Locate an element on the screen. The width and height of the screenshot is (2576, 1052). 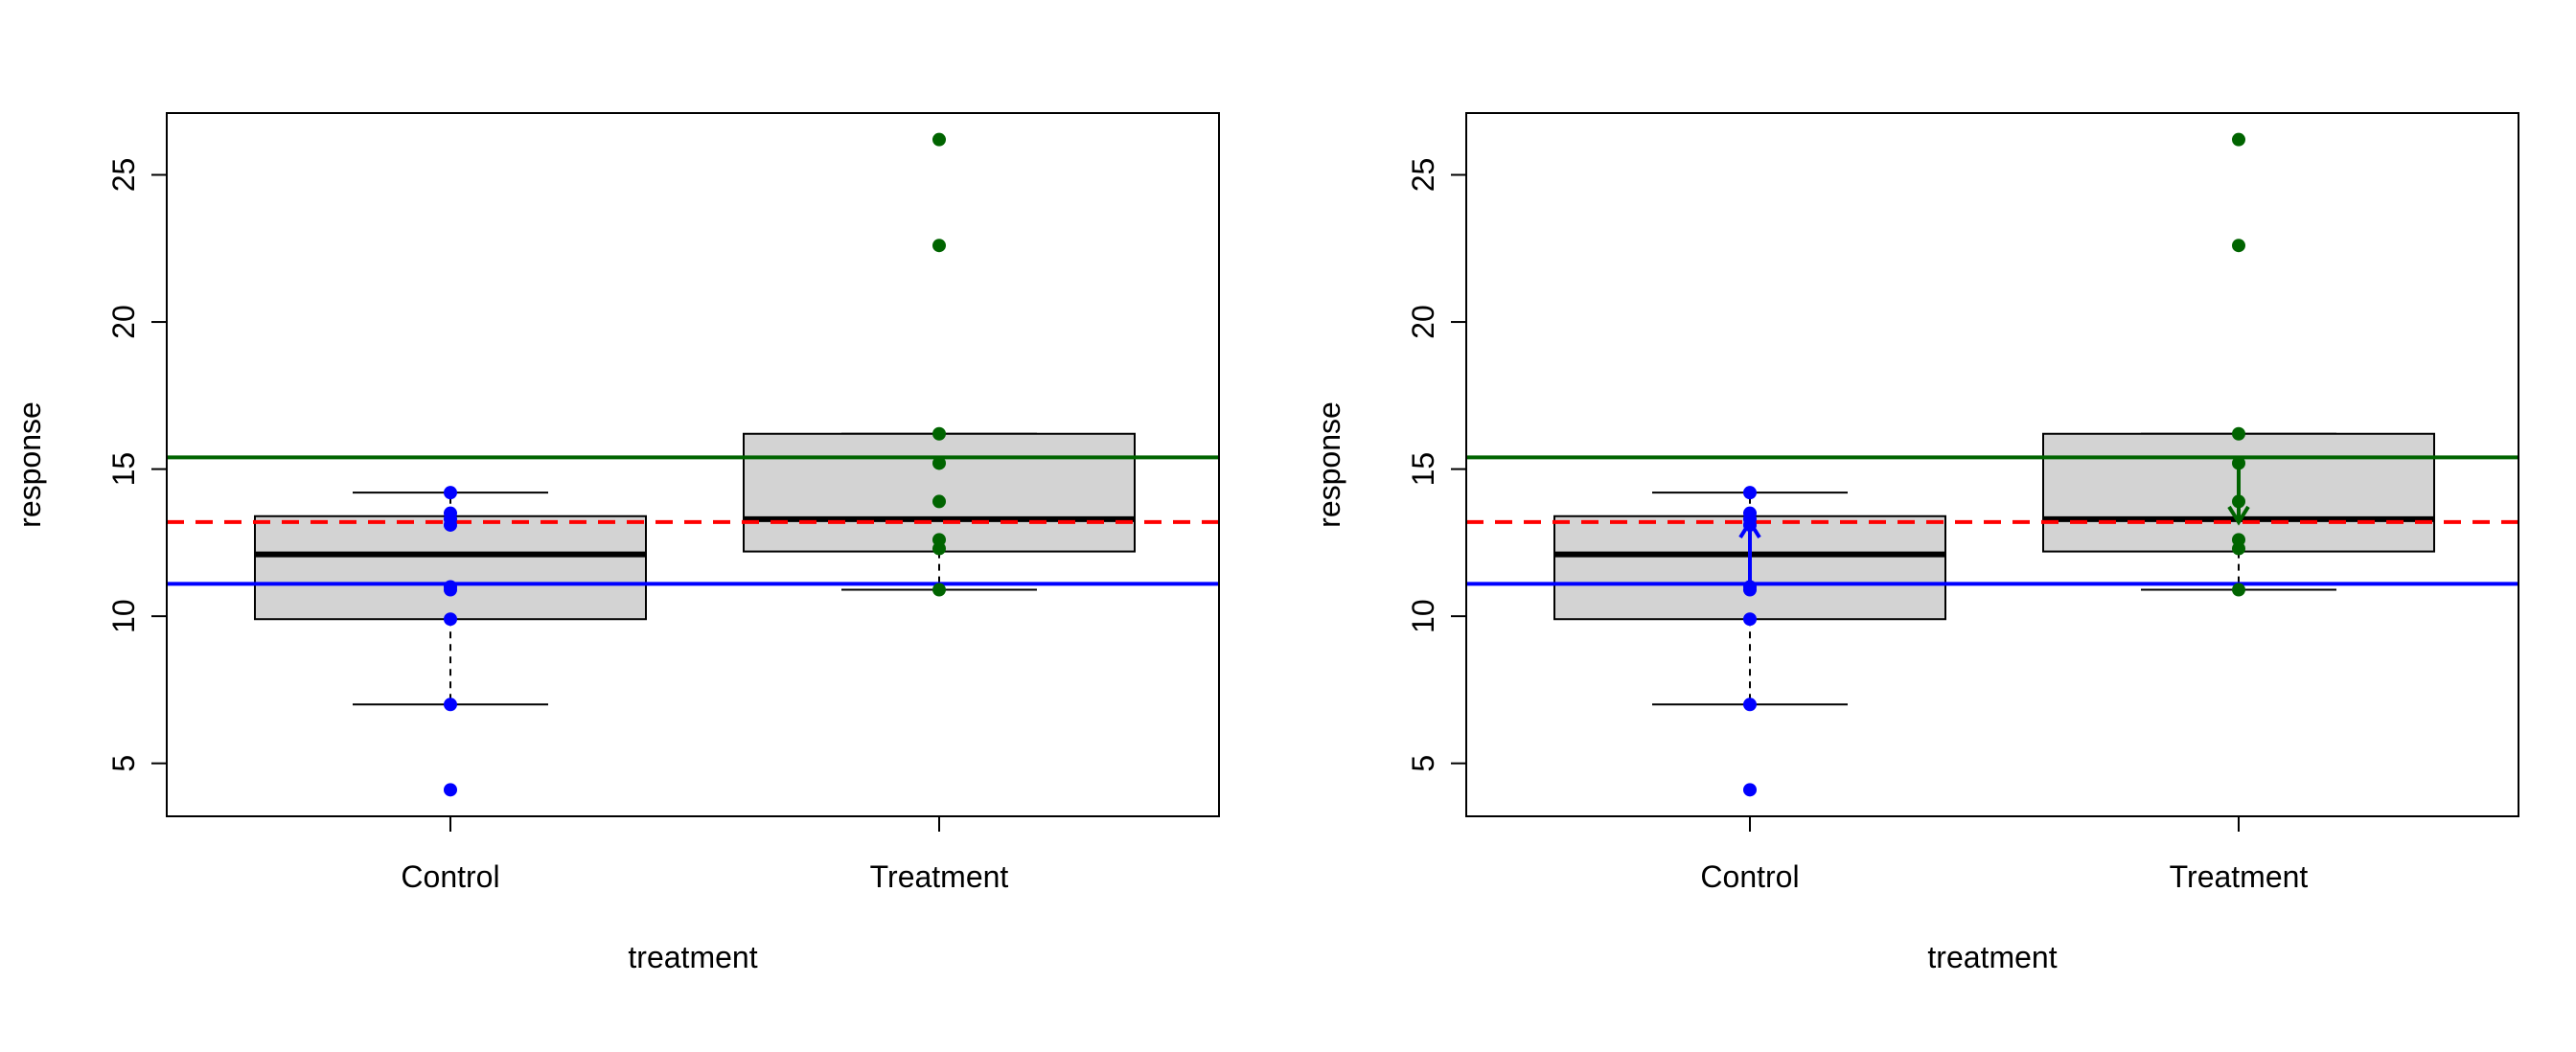
box-treatment is located at coordinates (939, 492).